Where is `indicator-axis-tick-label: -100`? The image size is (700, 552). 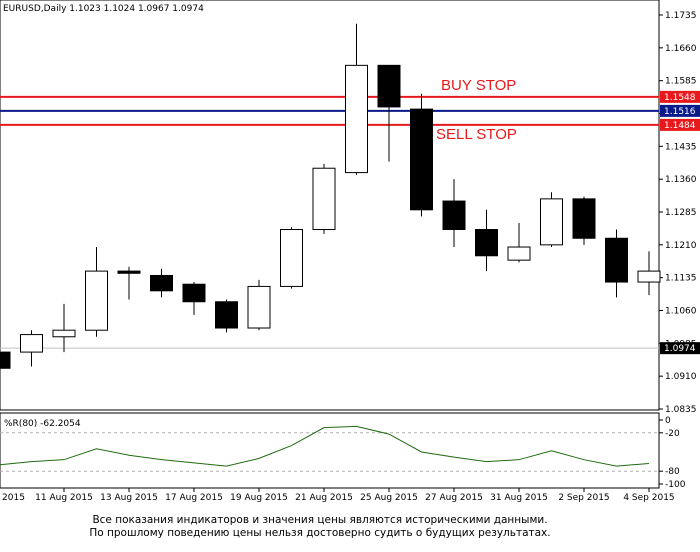 indicator-axis-tick-label: -100 is located at coordinates (675, 485).